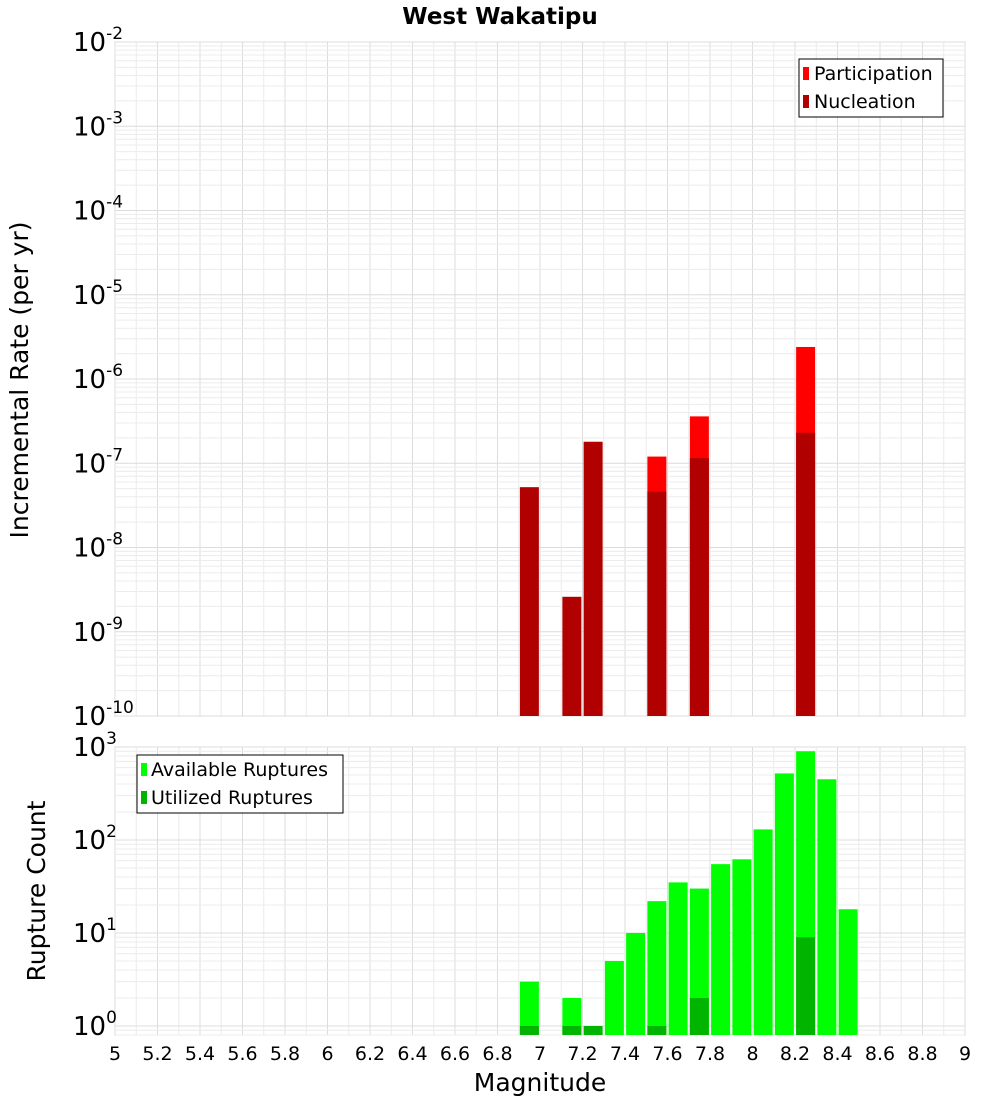 The height and width of the screenshot is (1100, 1000). I want to click on count-legend: Available Ruptures Utilized Ruptures, so click(240, 784).